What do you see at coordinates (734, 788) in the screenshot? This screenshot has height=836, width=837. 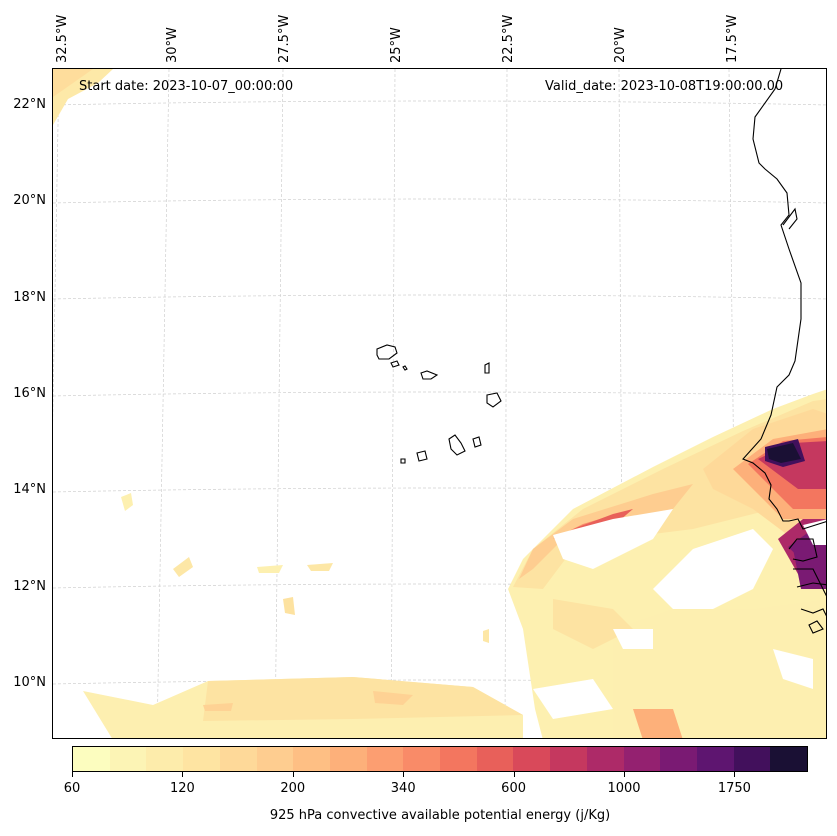 I see `colorbar-tick-label: 1750` at bounding box center [734, 788].